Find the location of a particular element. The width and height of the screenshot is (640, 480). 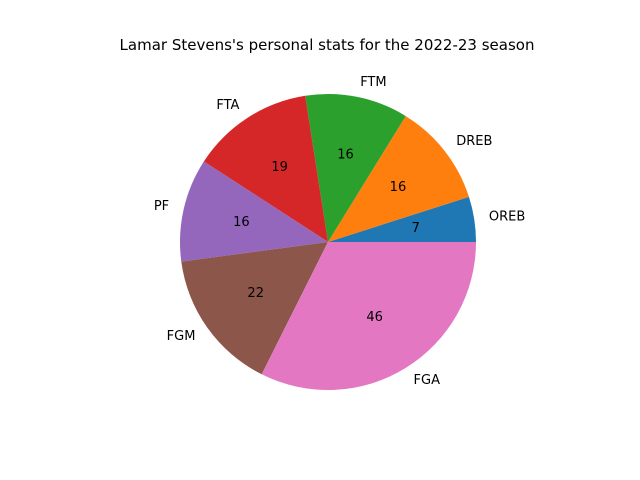

pie-slice-label-fta: FTA is located at coordinates (227, 105).